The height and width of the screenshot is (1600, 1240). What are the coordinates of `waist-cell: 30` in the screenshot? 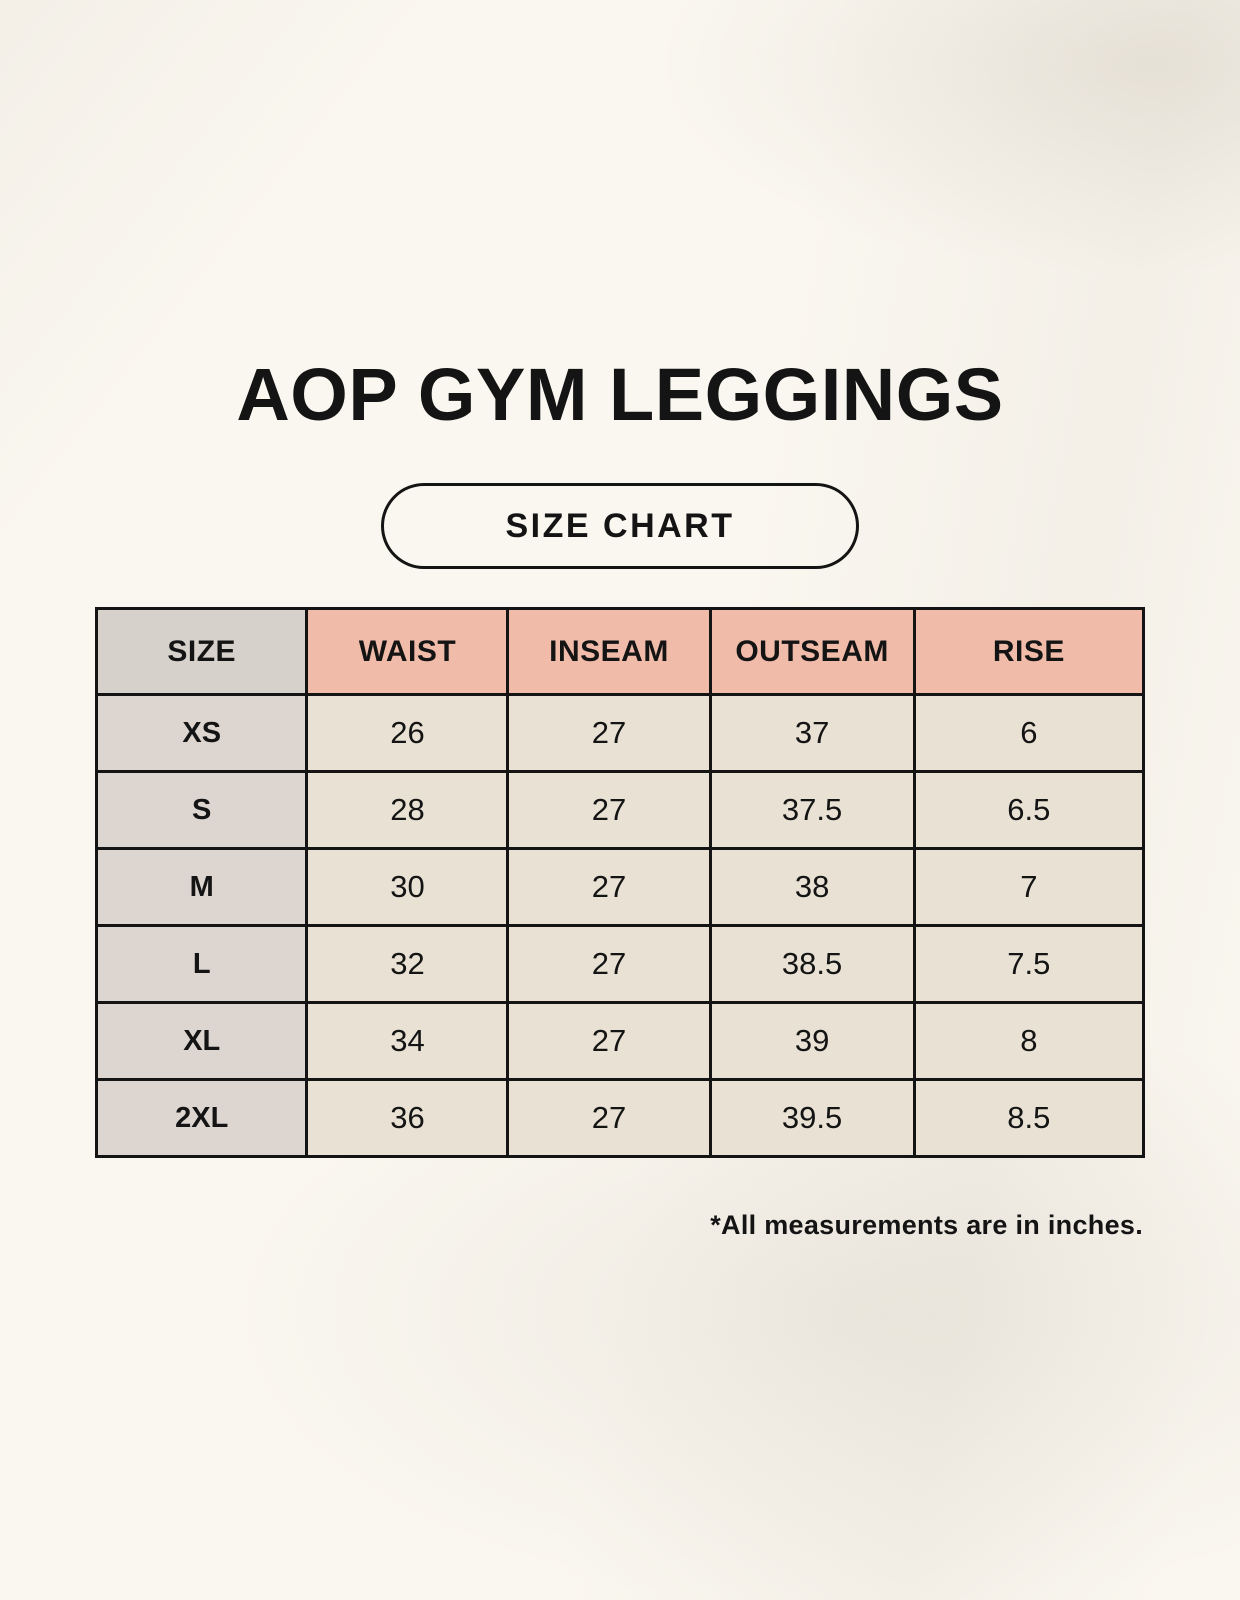 It's located at (407, 887).